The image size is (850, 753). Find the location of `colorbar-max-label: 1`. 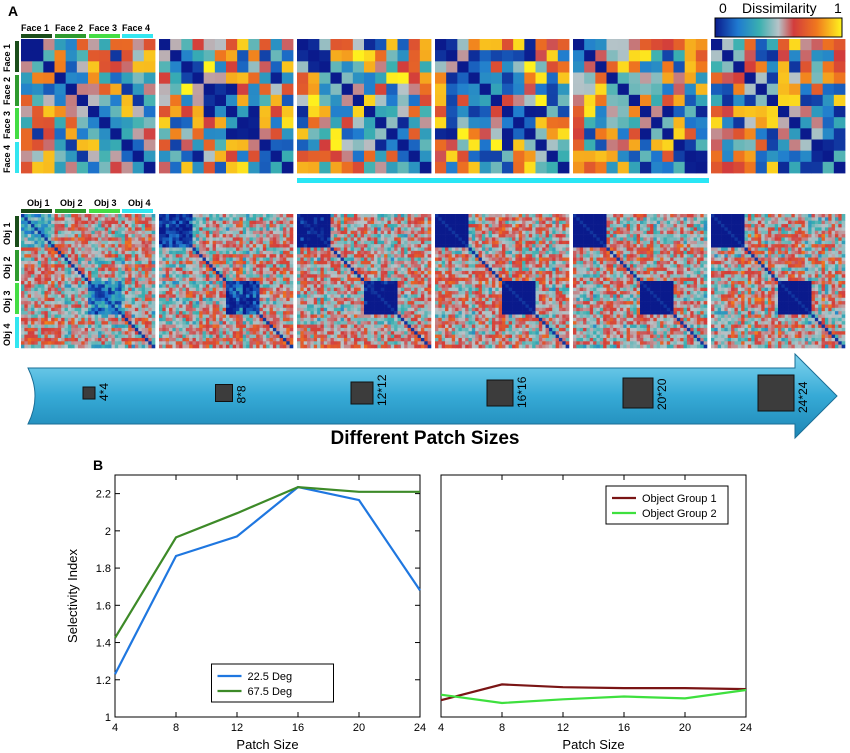

colorbar-max-label: 1 is located at coordinates (838, 8).